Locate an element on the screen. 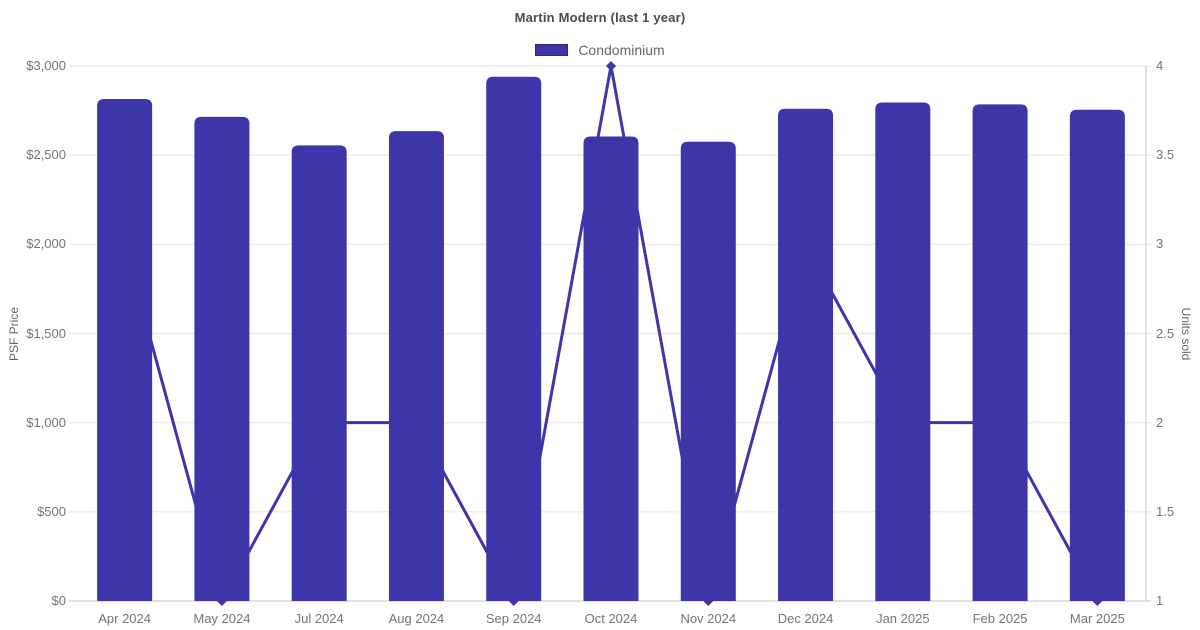  x-axis-tick-label: Dec 2024 is located at coordinates (805, 618).